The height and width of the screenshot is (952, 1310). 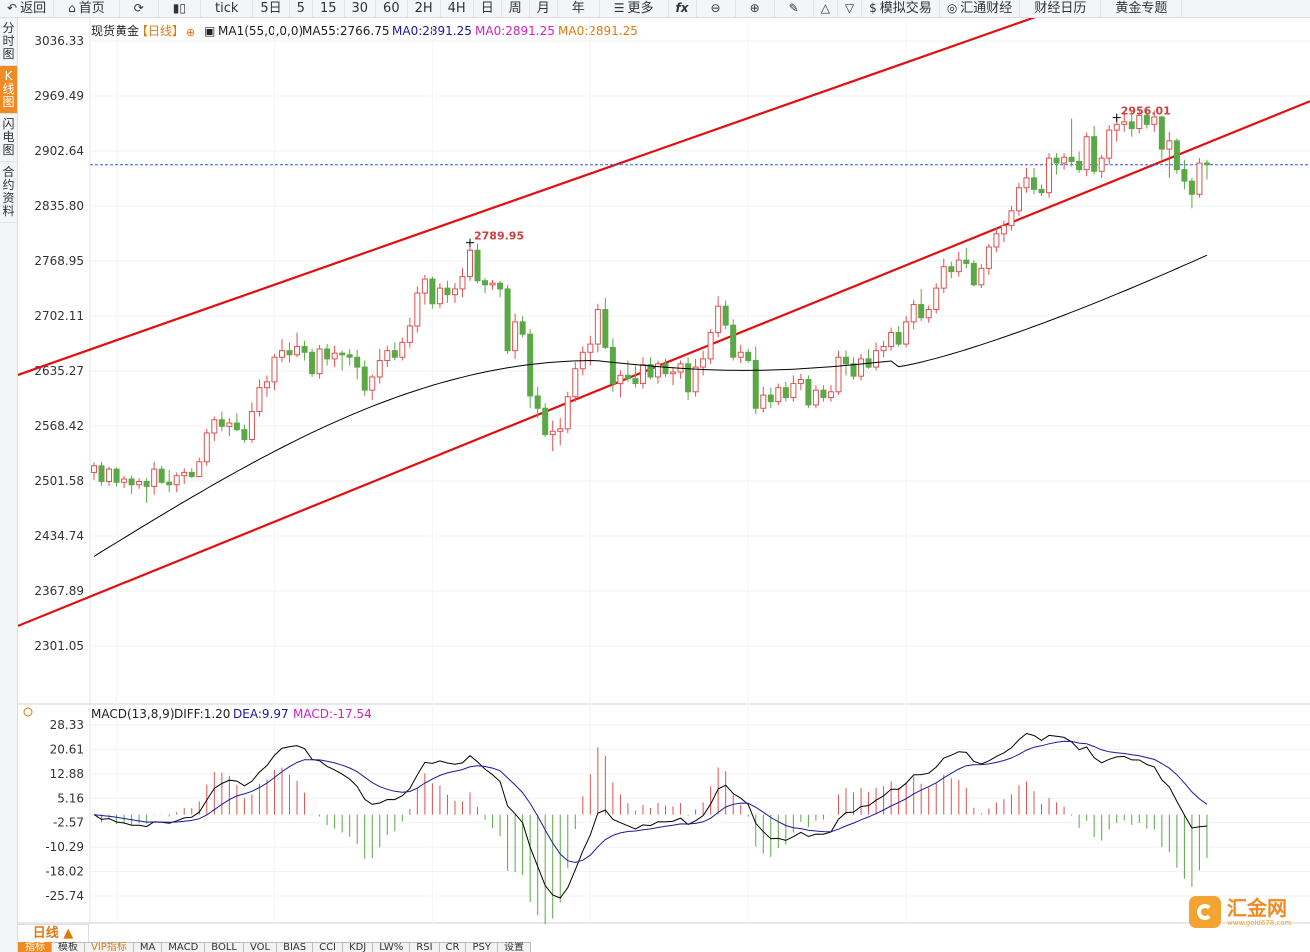 I want to click on sim-trade-button: $ 模拟交易, so click(x=901, y=8).